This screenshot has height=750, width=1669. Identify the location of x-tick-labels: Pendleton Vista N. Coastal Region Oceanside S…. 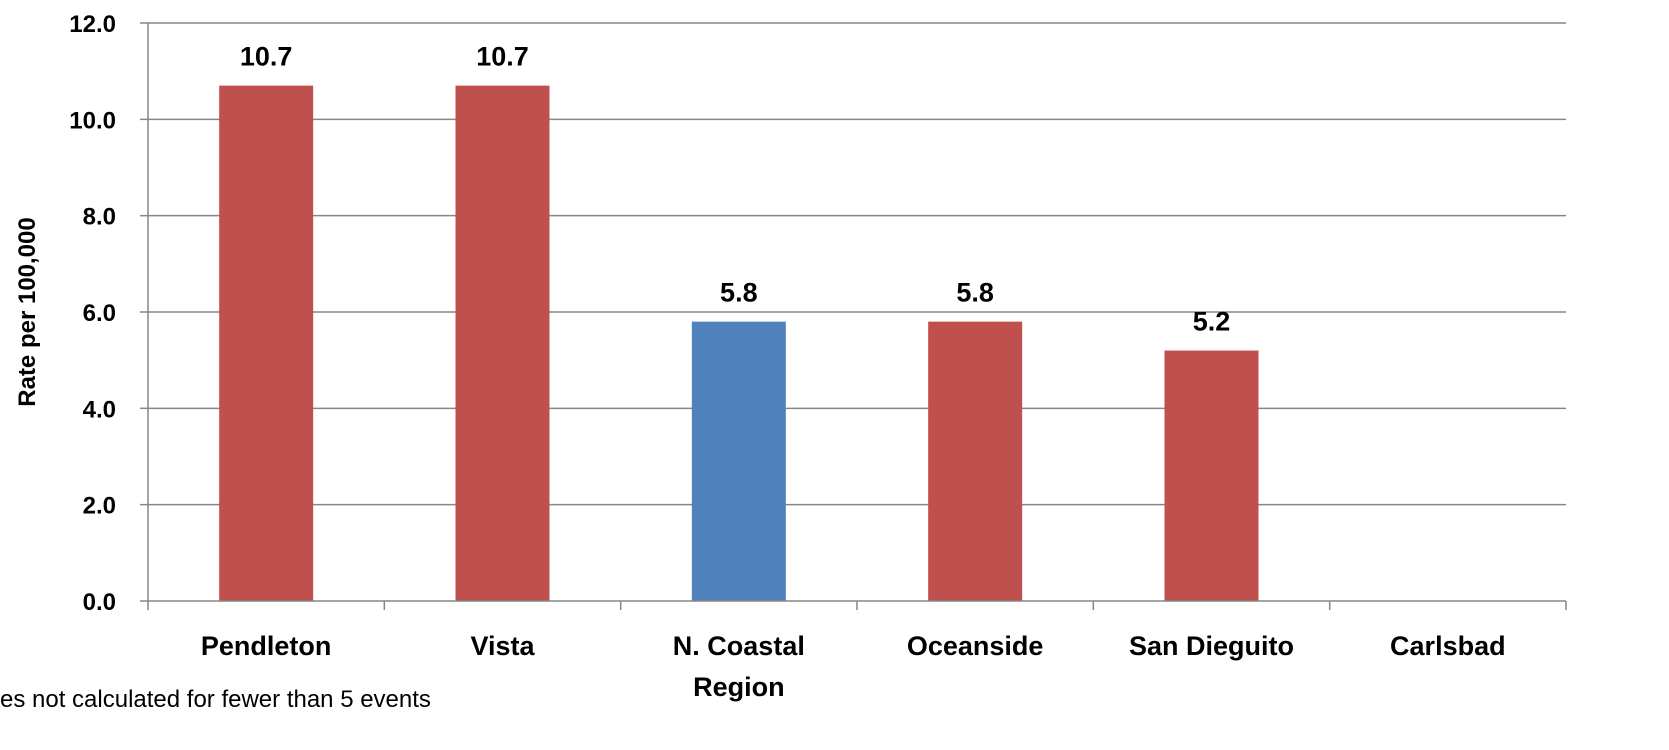
(853, 666).